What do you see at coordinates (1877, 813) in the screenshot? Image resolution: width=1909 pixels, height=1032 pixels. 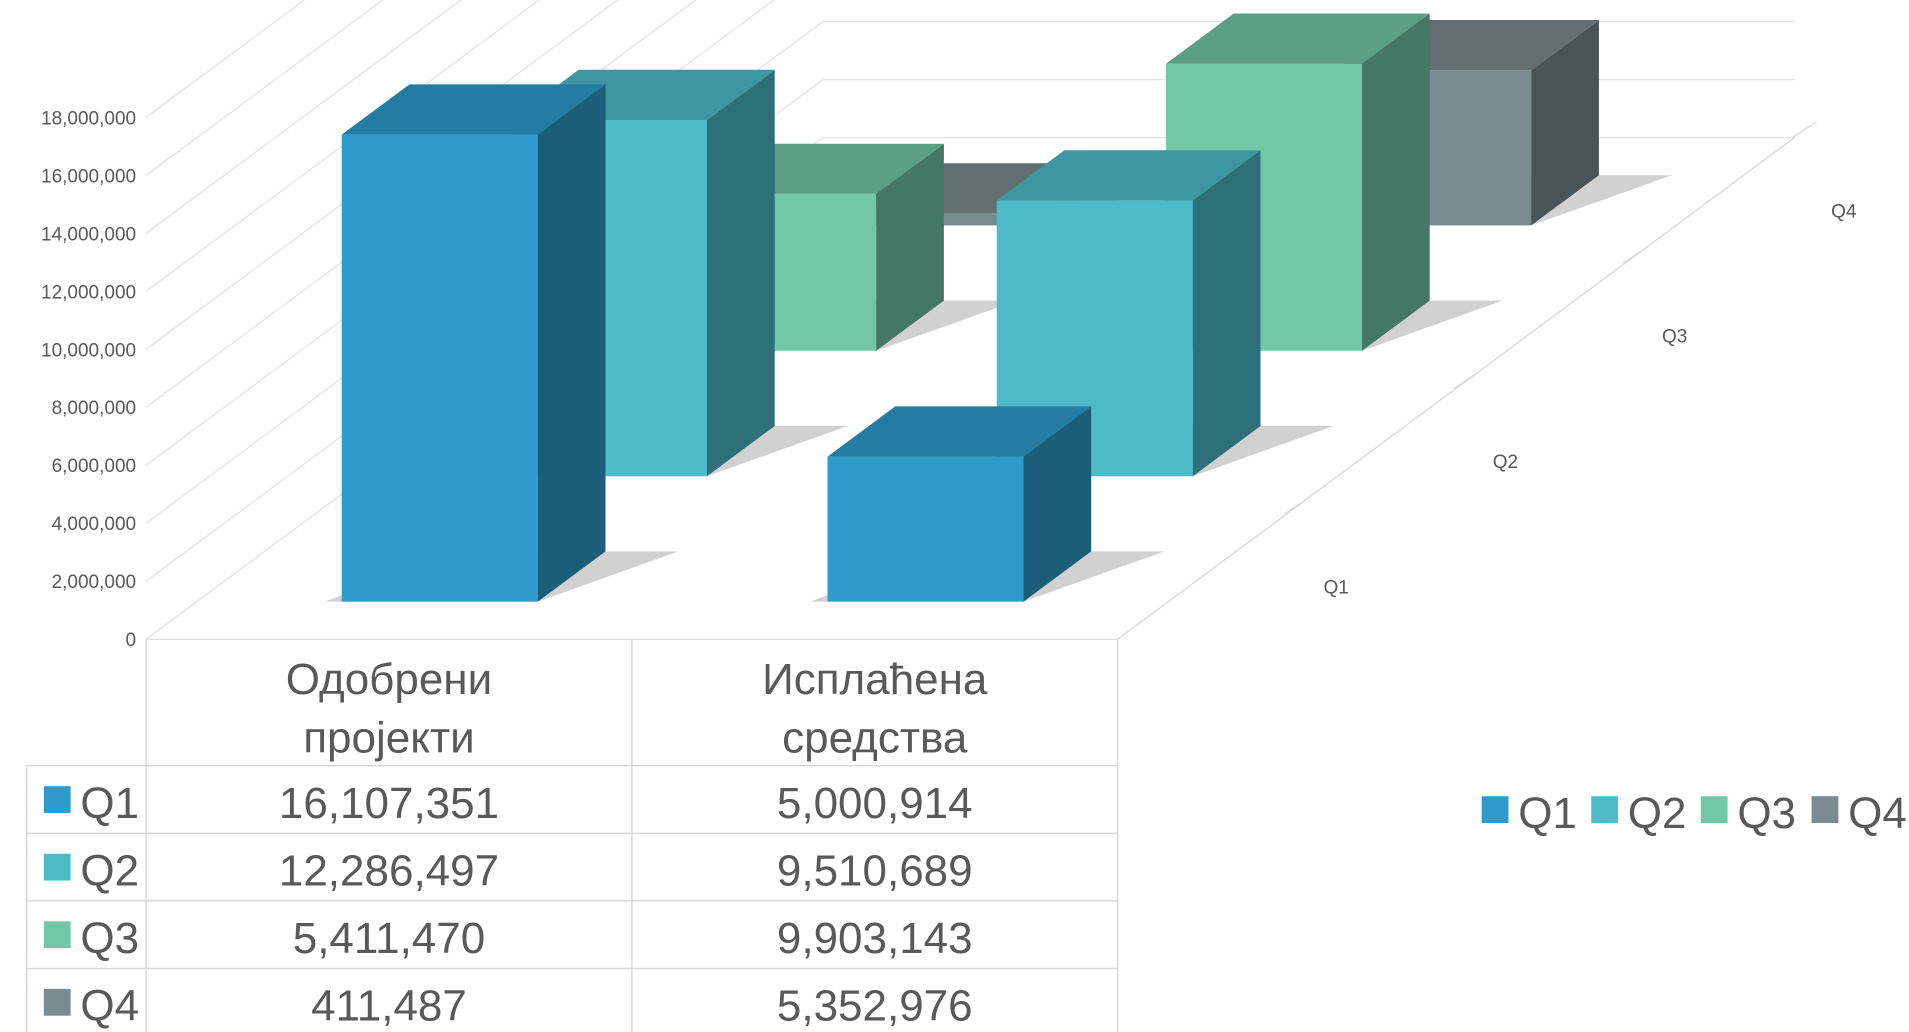 I see `legend-label: Q4` at bounding box center [1877, 813].